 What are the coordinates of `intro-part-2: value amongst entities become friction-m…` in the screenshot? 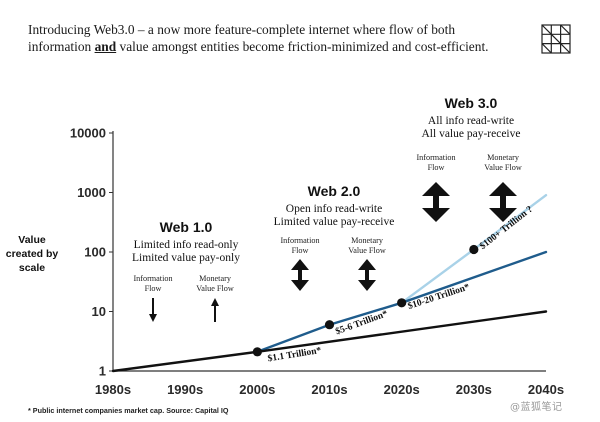 It's located at (302, 46).